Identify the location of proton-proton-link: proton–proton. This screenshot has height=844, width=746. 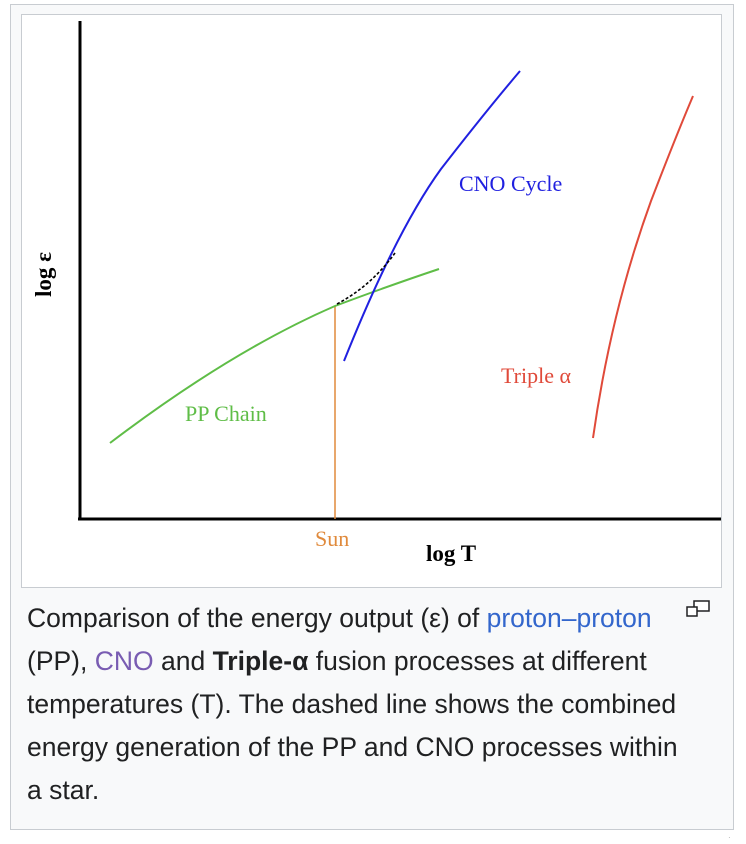
(569, 618).